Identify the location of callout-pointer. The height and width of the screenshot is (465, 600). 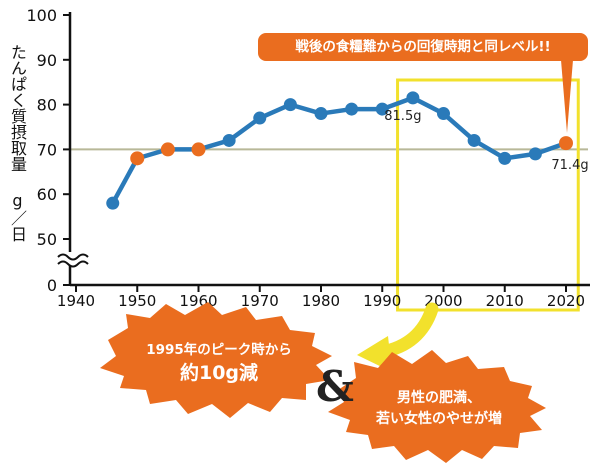
(567, 96).